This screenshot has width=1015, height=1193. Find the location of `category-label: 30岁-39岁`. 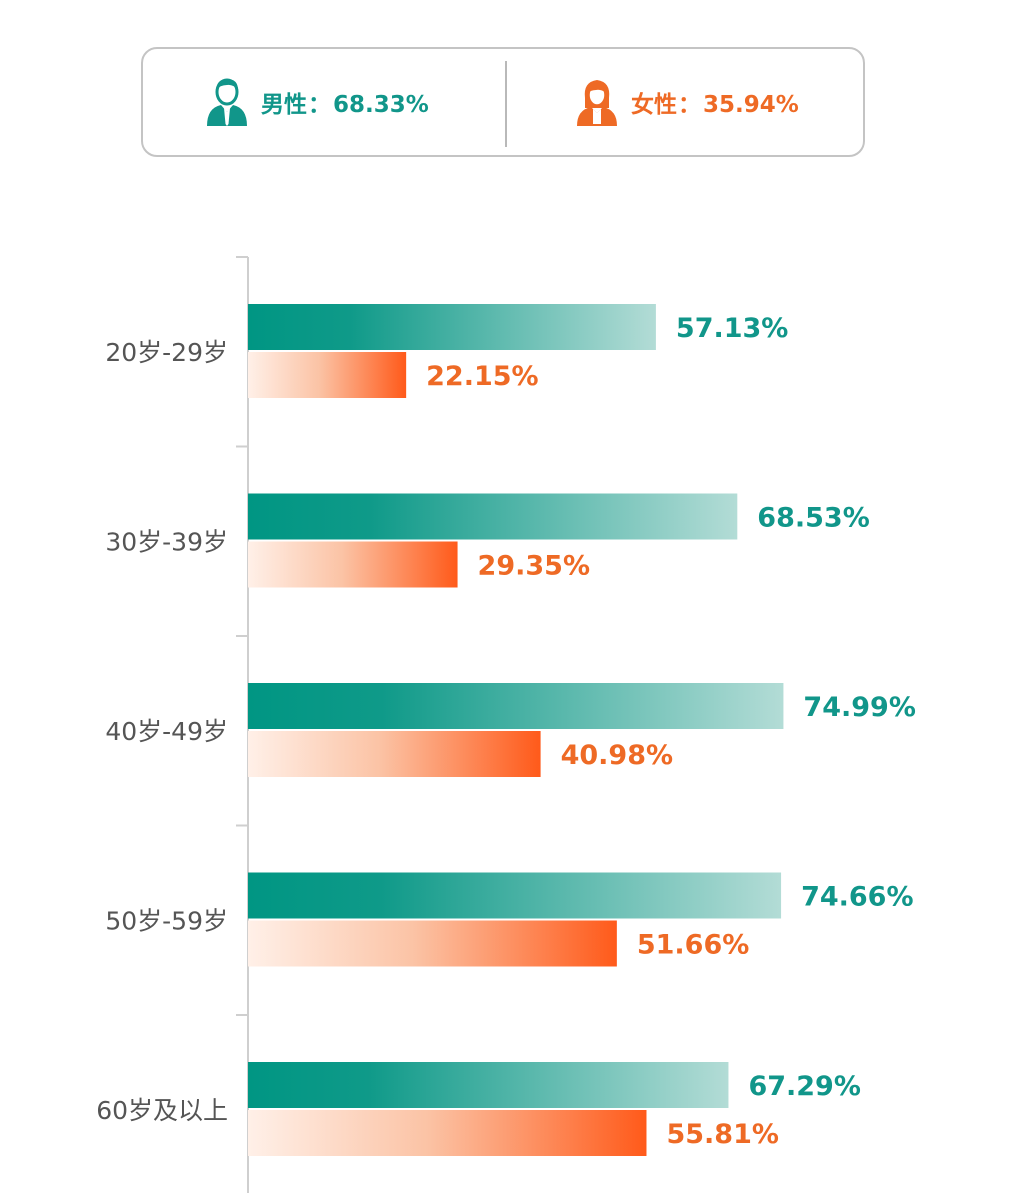

category-label: 30岁-39岁 is located at coordinates (166, 542).